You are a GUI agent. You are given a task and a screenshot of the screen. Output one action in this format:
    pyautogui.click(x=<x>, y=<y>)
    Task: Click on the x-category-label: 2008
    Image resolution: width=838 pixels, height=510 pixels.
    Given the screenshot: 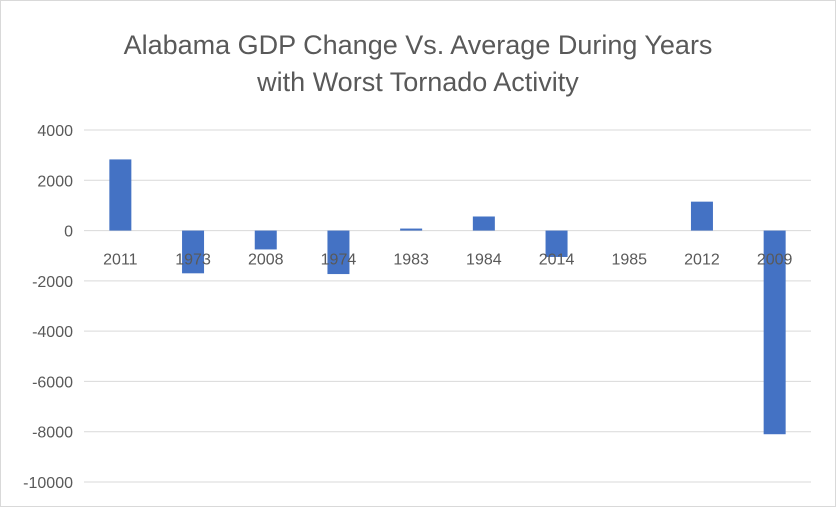 What is the action you would take?
    pyautogui.click(x=266, y=260)
    